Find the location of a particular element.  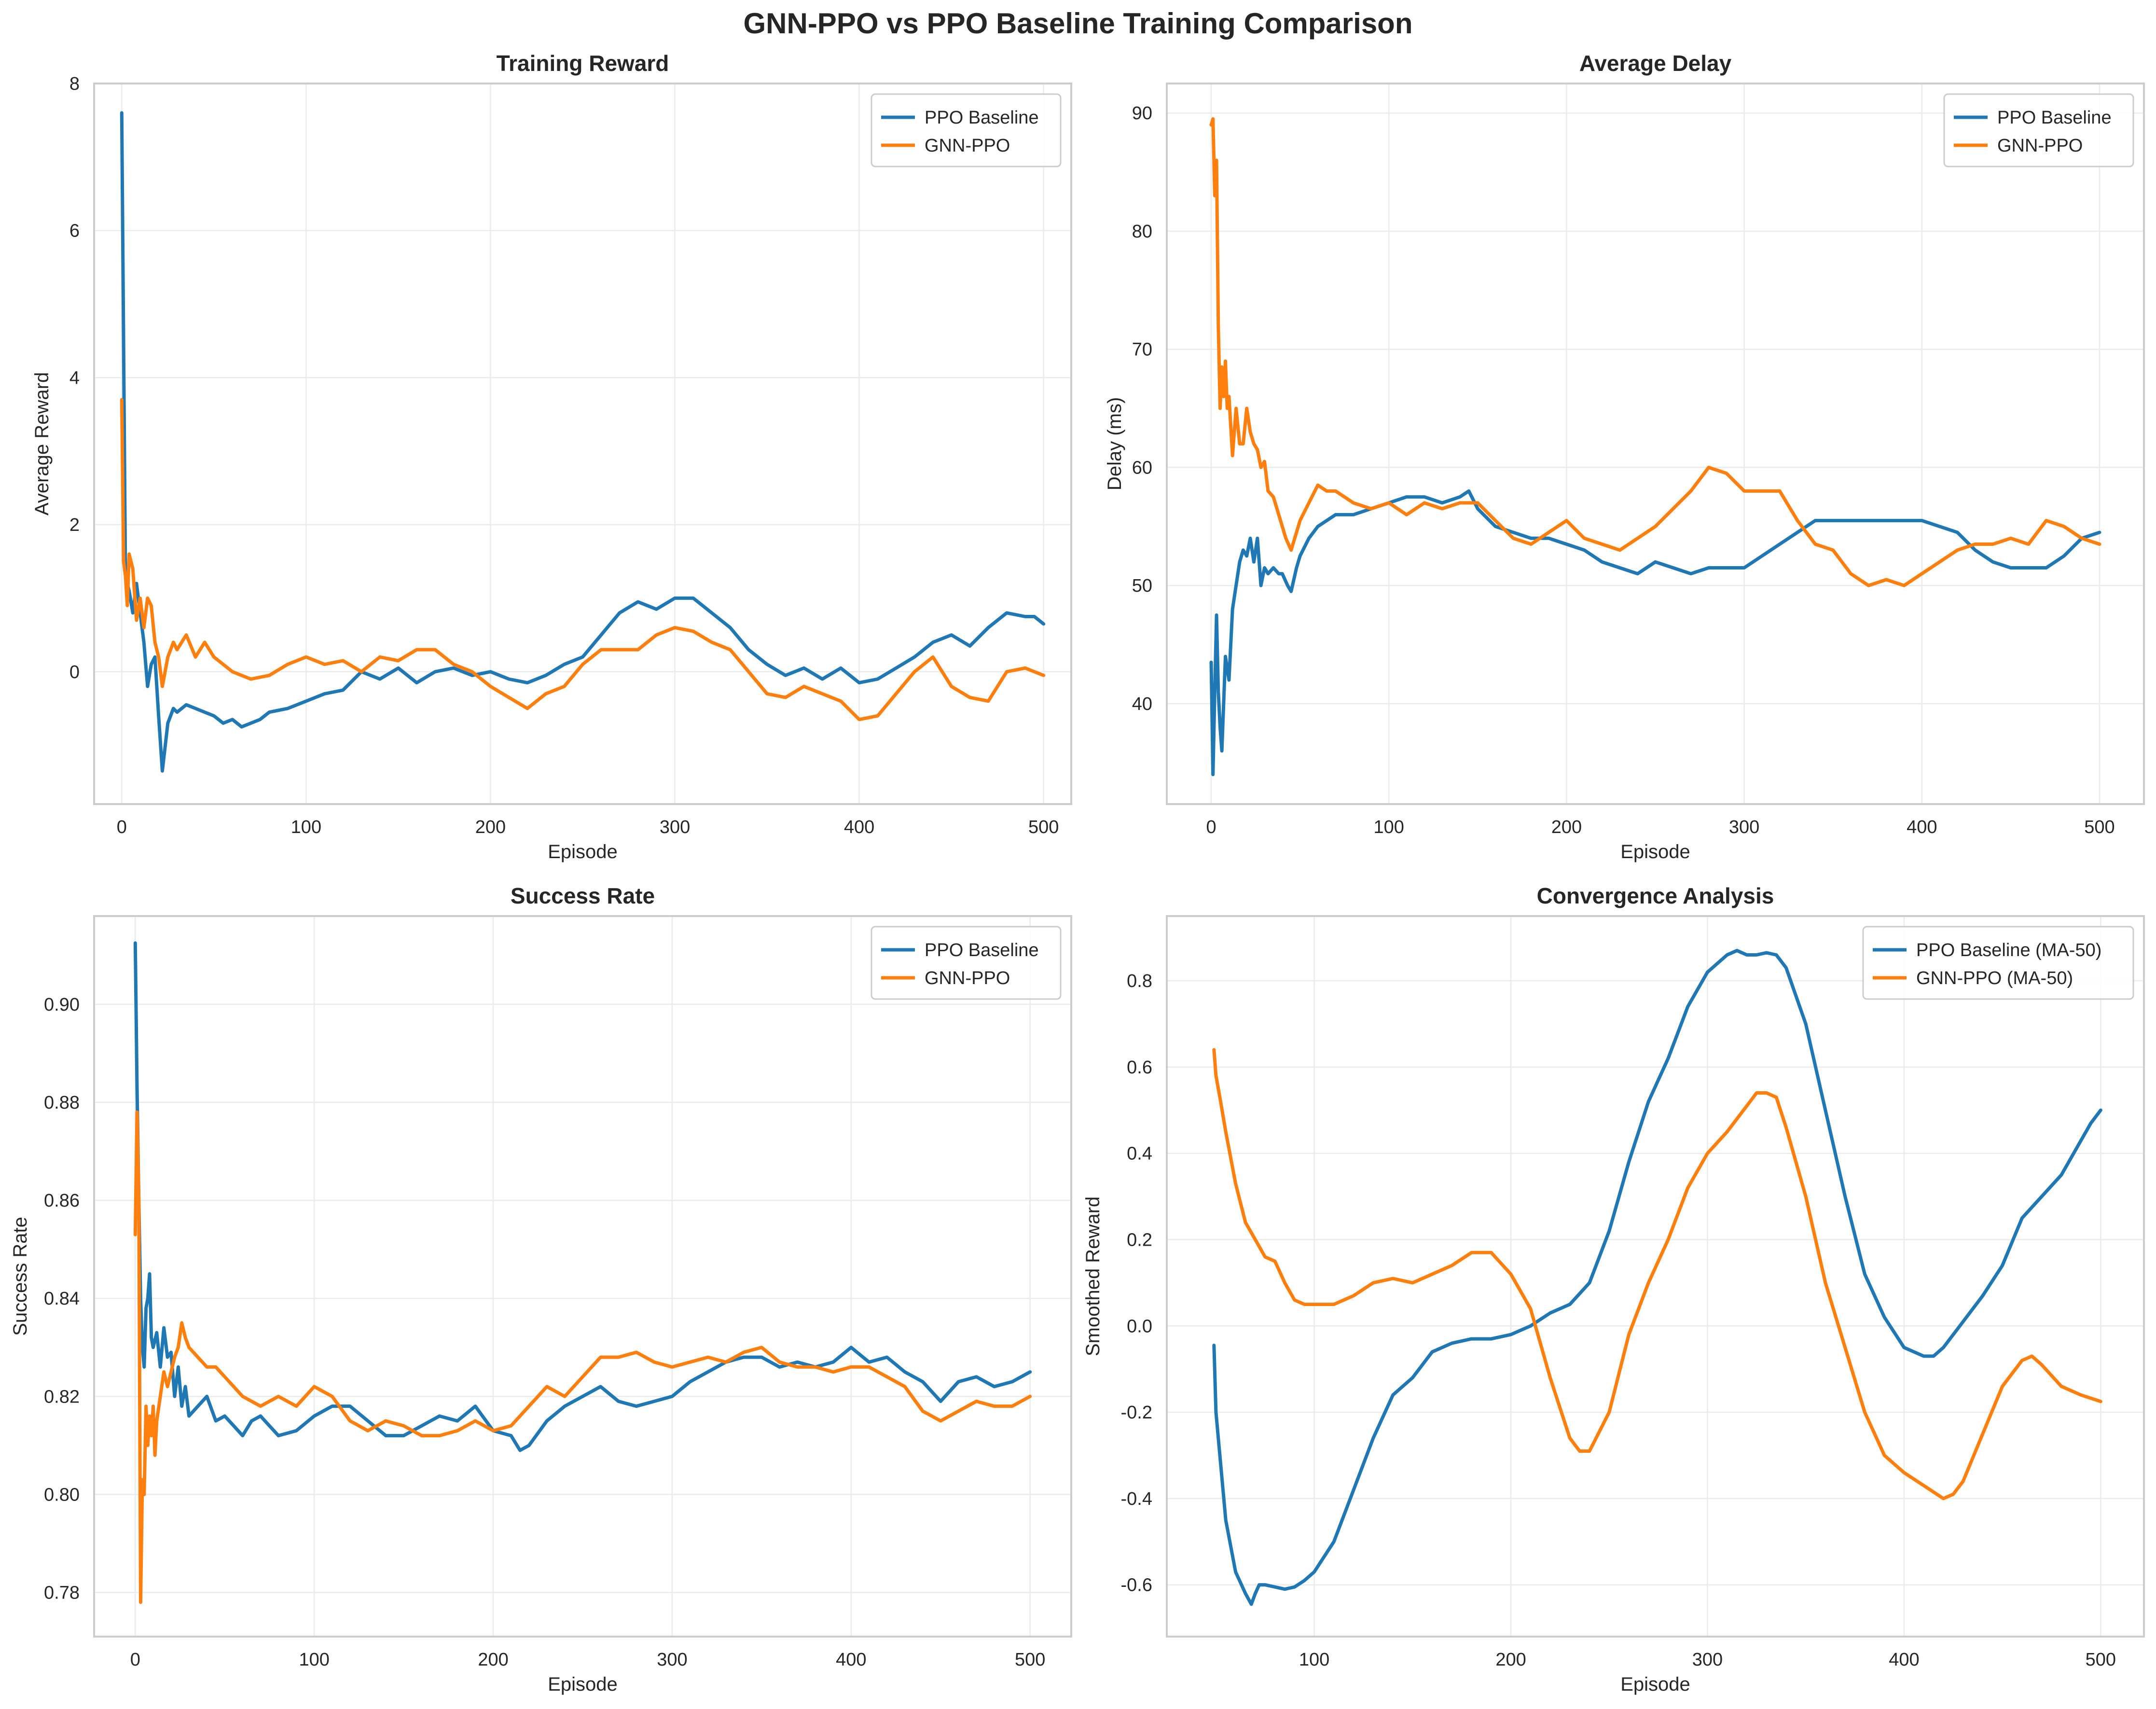

legend-entry: GNN-PPO (MA-50) is located at coordinates (1994, 978).